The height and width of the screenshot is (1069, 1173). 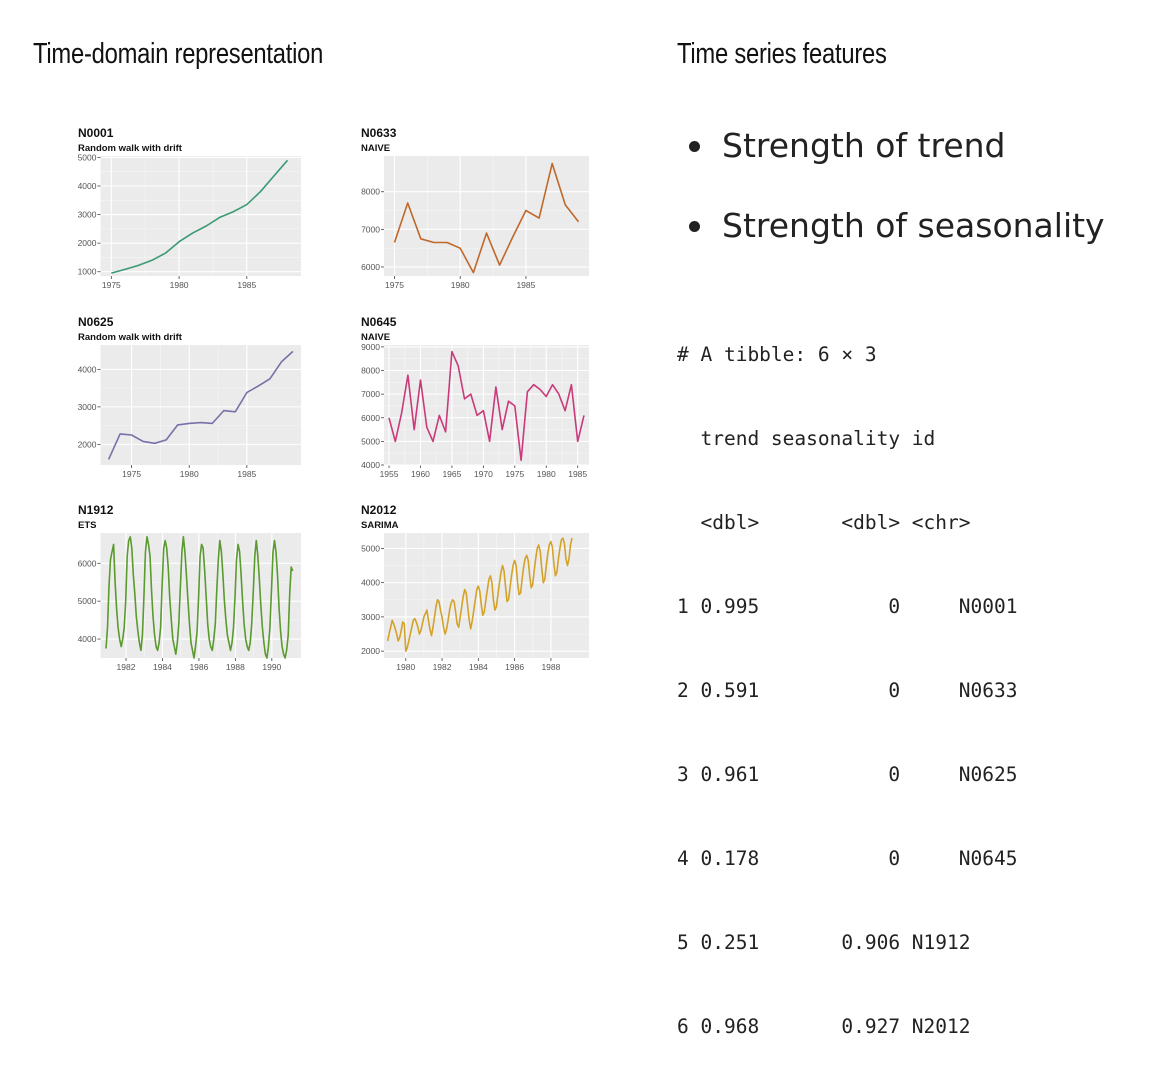 What do you see at coordinates (478, 667) in the screenshot?
I see `x-tick-label: 1984` at bounding box center [478, 667].